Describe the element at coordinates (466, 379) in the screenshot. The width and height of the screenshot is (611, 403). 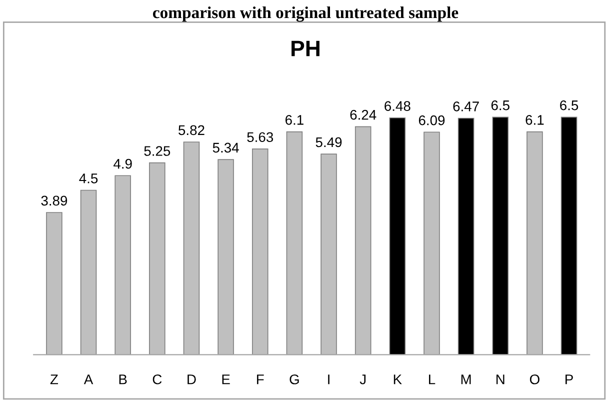
I see `x-tick-label: M` at that location.